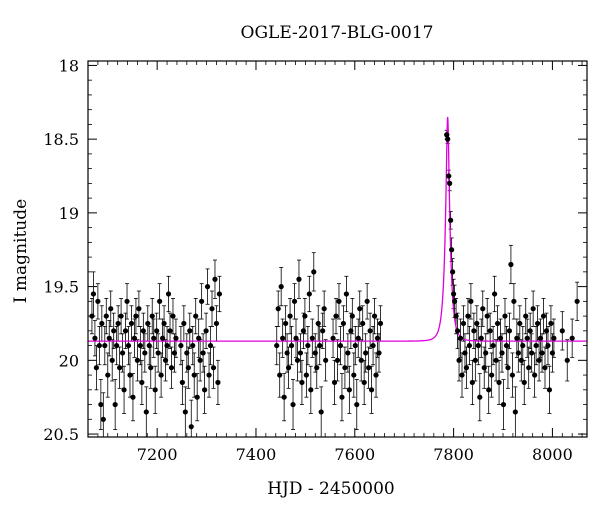 The image size is (600, 512). I want to click on x-tick-label: 7400, so click(256, 454).